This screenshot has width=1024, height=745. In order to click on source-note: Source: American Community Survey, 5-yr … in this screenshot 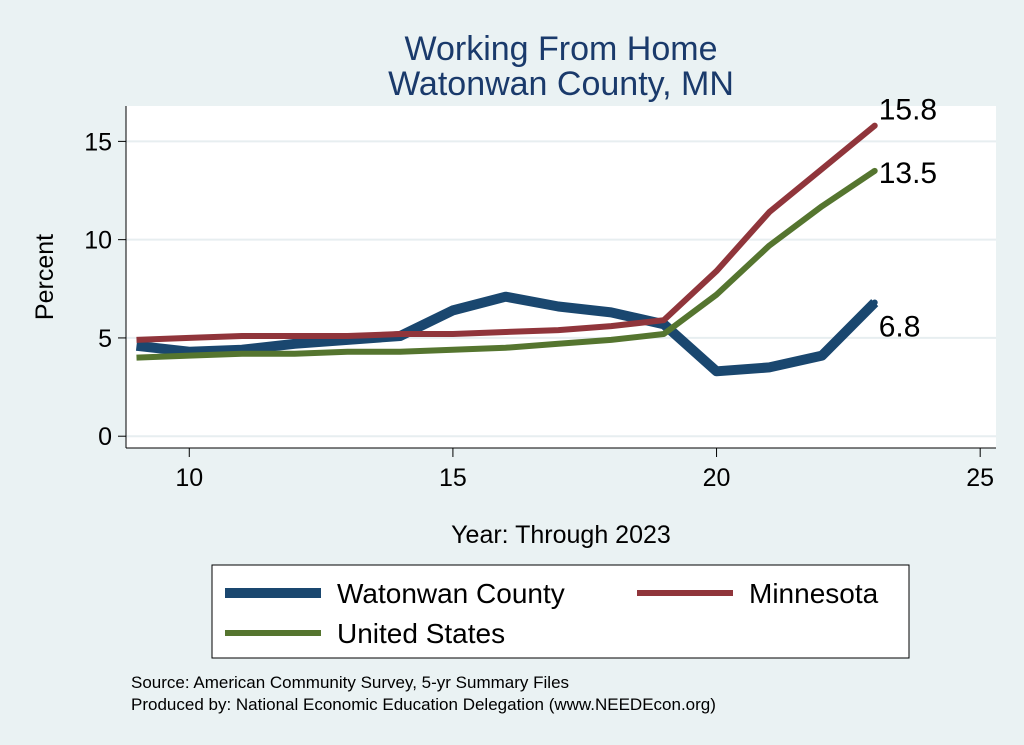, I will do `click(350, 682)`.